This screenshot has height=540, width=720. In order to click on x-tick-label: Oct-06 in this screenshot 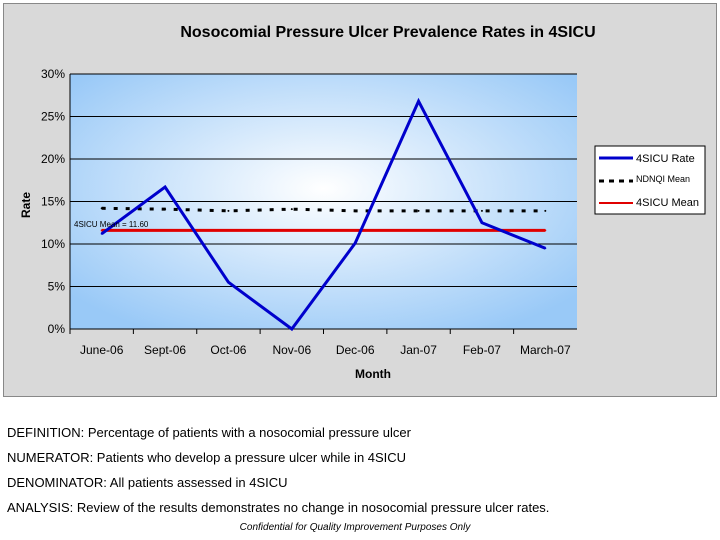, I will do `click(228, 350)`.